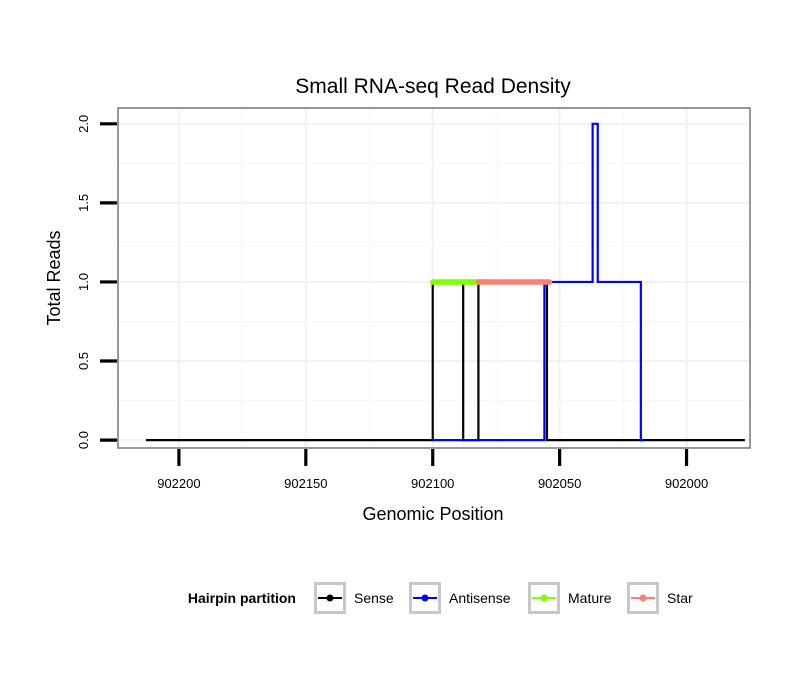 The height and width of the screenshot is (690, 810). What do you see at coordinates (305, 483) in the screenshot?
I see `x-tick-label: 902150` at bounding box center [305, 483].